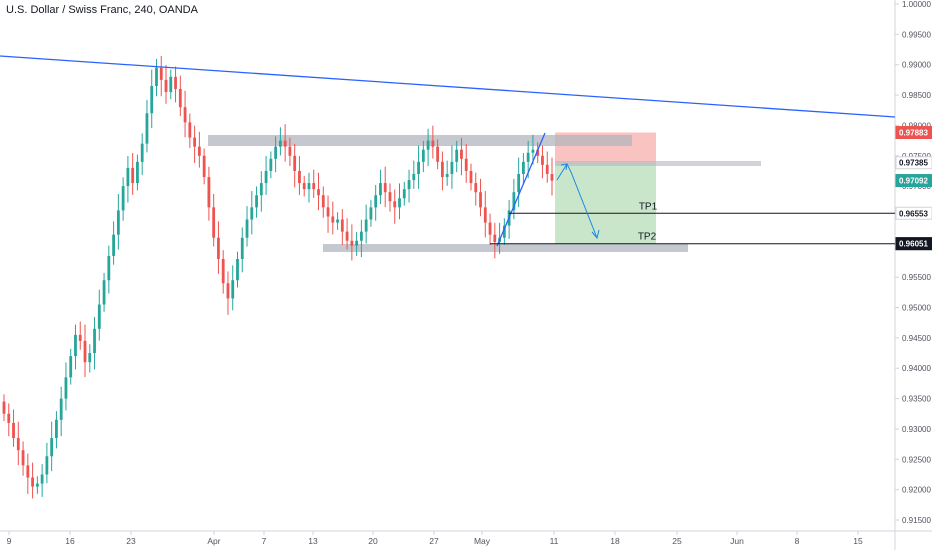 The image size is (932, 555). I want to click on price-label-text: 0.97883, so click(913, 133).